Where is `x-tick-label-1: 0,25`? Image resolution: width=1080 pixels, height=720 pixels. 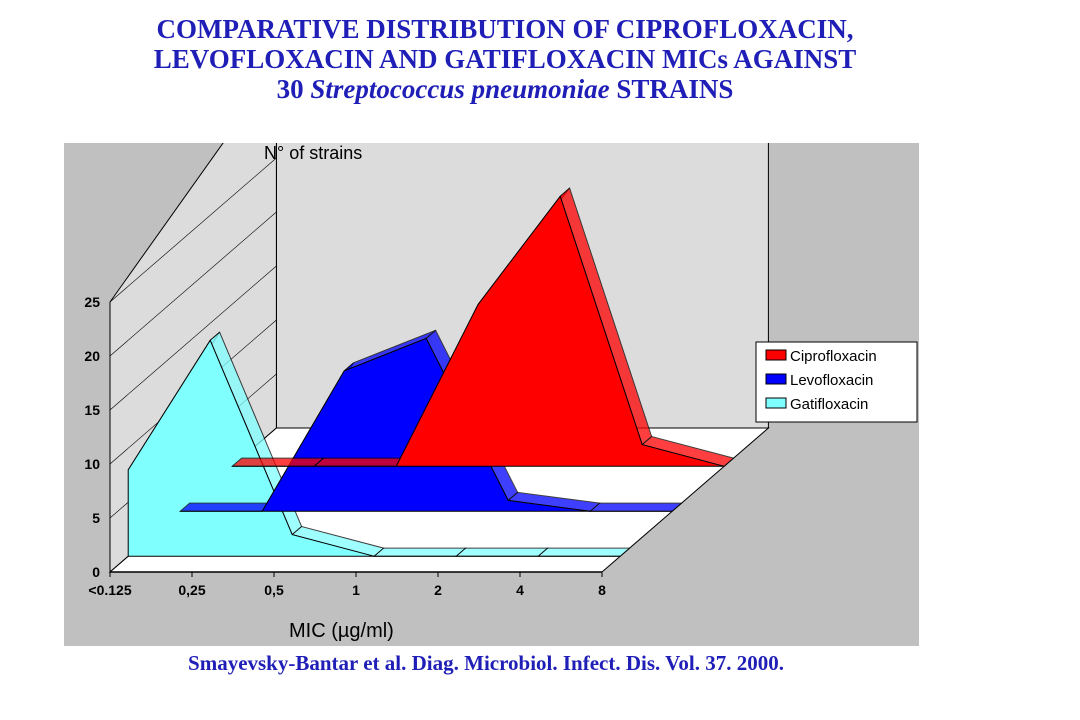 x-tick-label-1: 0,25 is located at coordinates (191, 590).